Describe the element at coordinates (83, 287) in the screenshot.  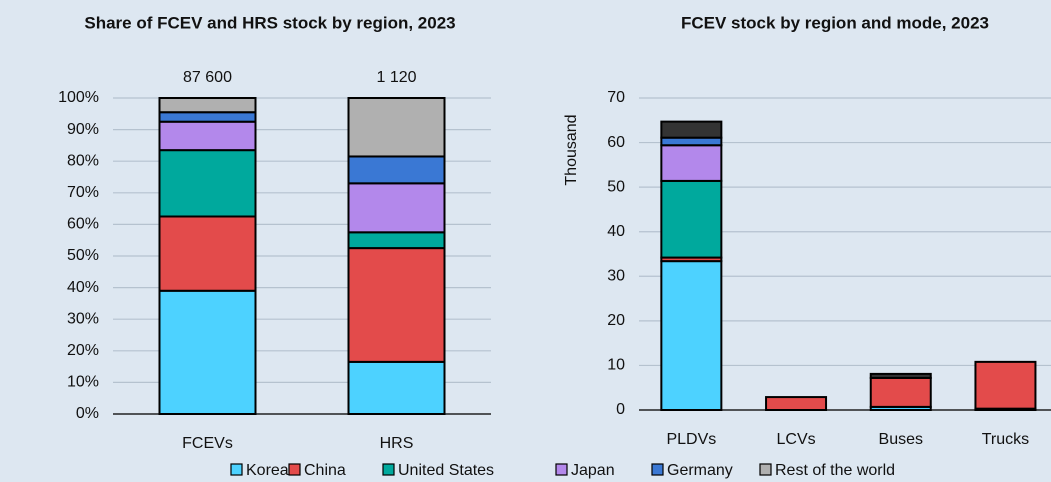
I see `y-tick-label: 40%` at that location.